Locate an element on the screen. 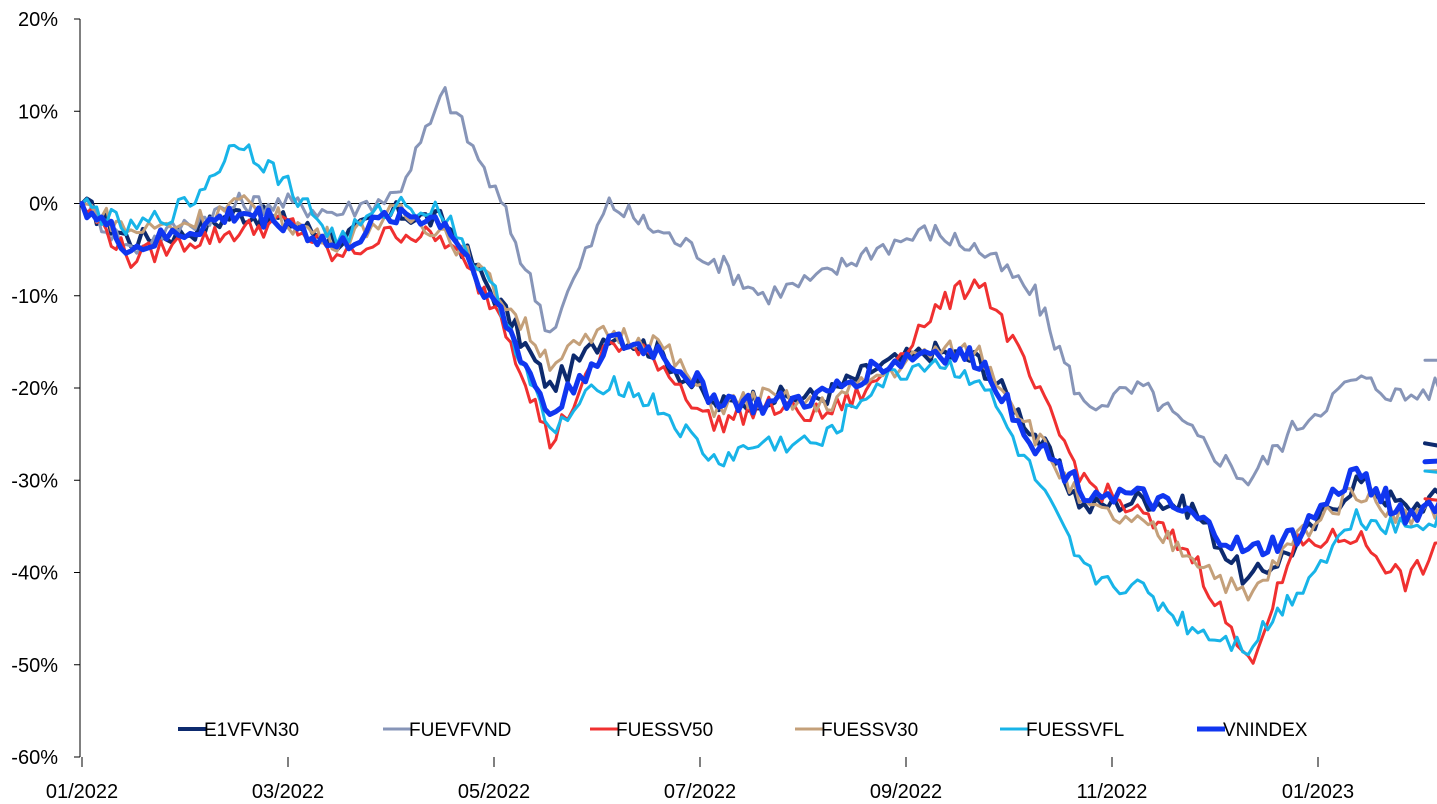 This screenshot has width=1437, height=804. y-tick-label: -20% is located at coordinates (34, 389).